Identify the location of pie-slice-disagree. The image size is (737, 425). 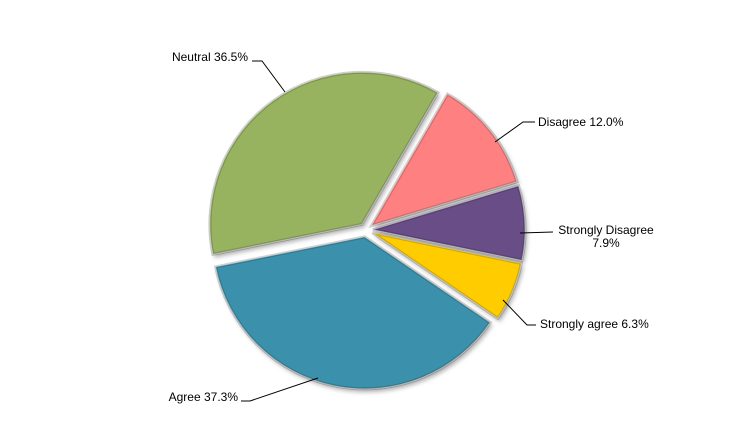
(444, 160).